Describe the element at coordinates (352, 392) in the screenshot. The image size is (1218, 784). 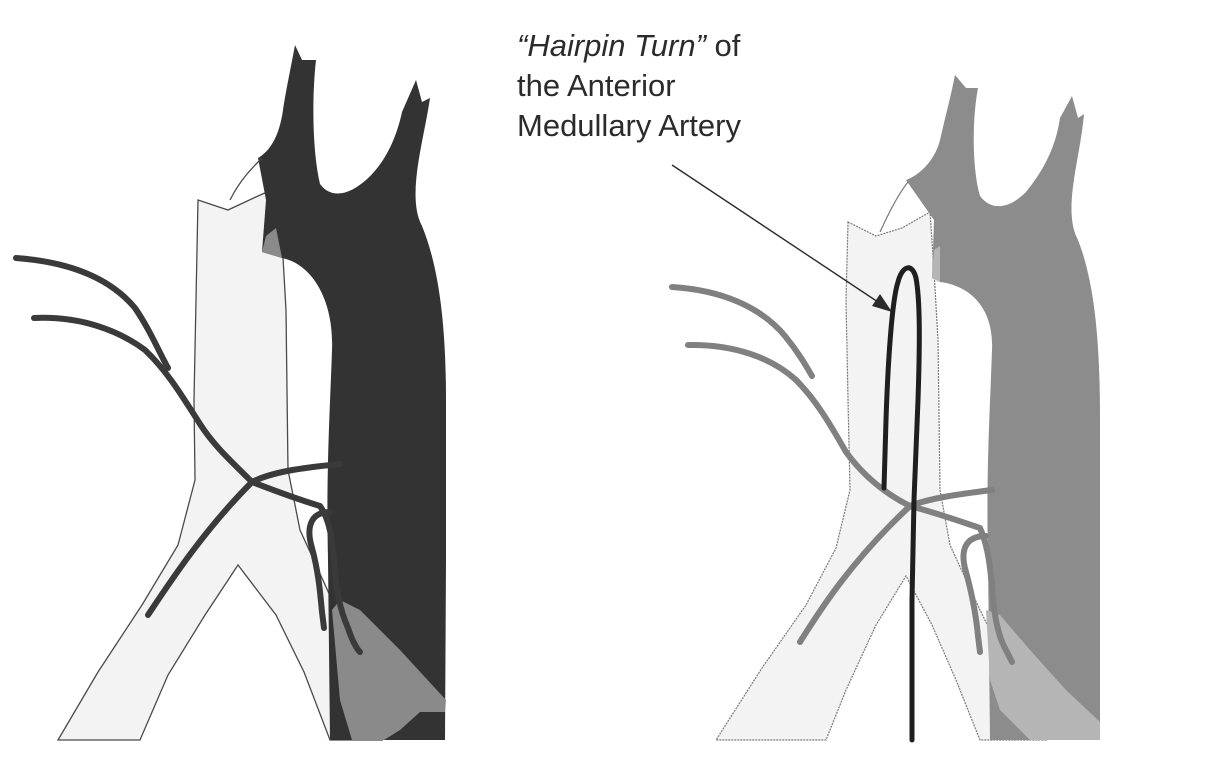
I see `left-dark-vessel` at that location.